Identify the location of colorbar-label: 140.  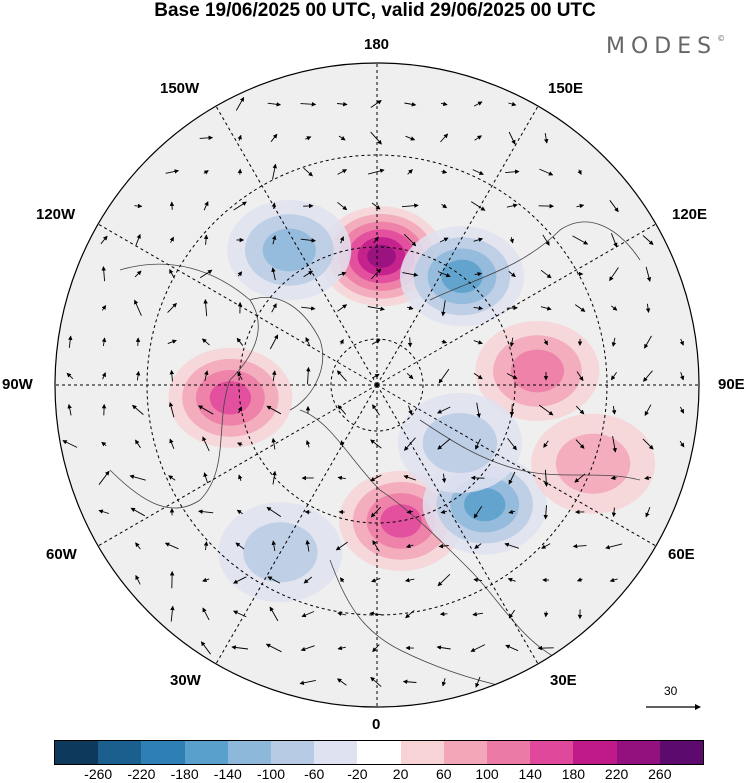
(530, 774).